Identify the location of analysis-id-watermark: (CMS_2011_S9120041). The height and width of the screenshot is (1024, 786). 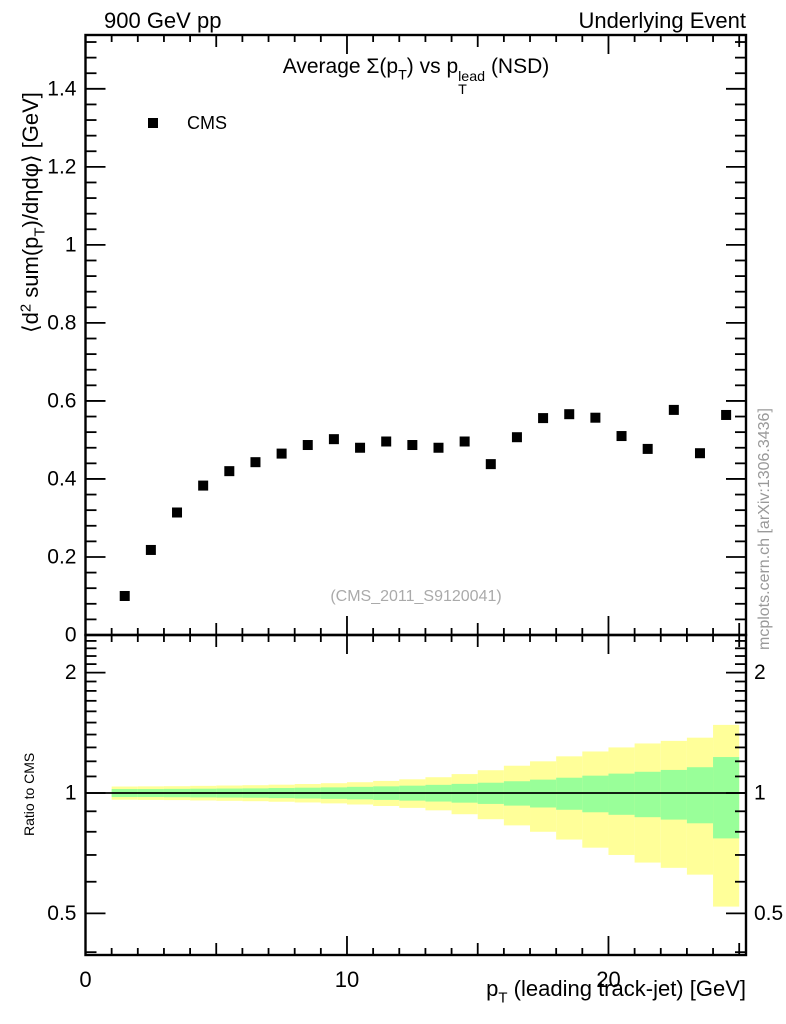
(416, 596).